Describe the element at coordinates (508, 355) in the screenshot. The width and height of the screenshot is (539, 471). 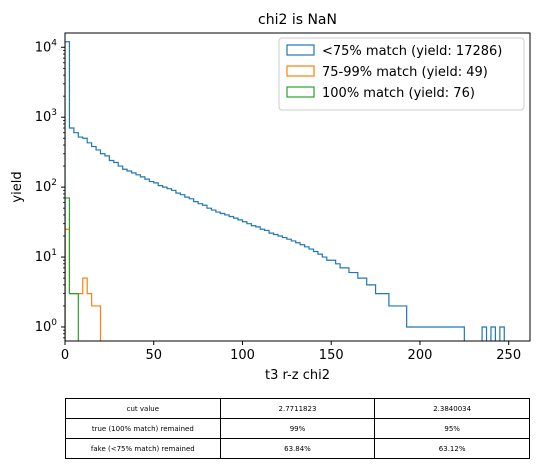
I see `x-tick-label: 250` at that location.